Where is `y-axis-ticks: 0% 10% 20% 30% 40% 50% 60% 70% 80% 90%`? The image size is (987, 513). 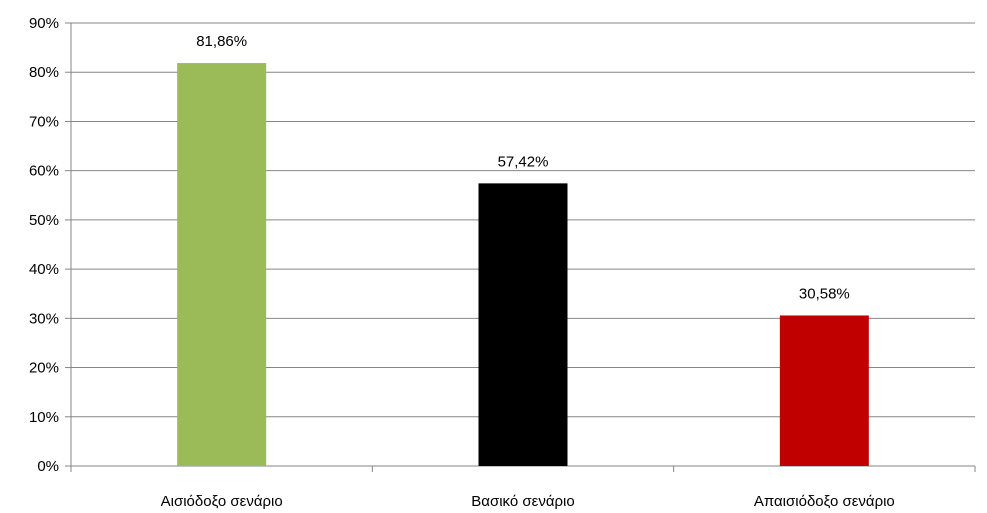 y-axis-ticks: 0% 10% 20% 30% 40% 50% 60% 70% 80% 90% is located at coordinates (50, 245).